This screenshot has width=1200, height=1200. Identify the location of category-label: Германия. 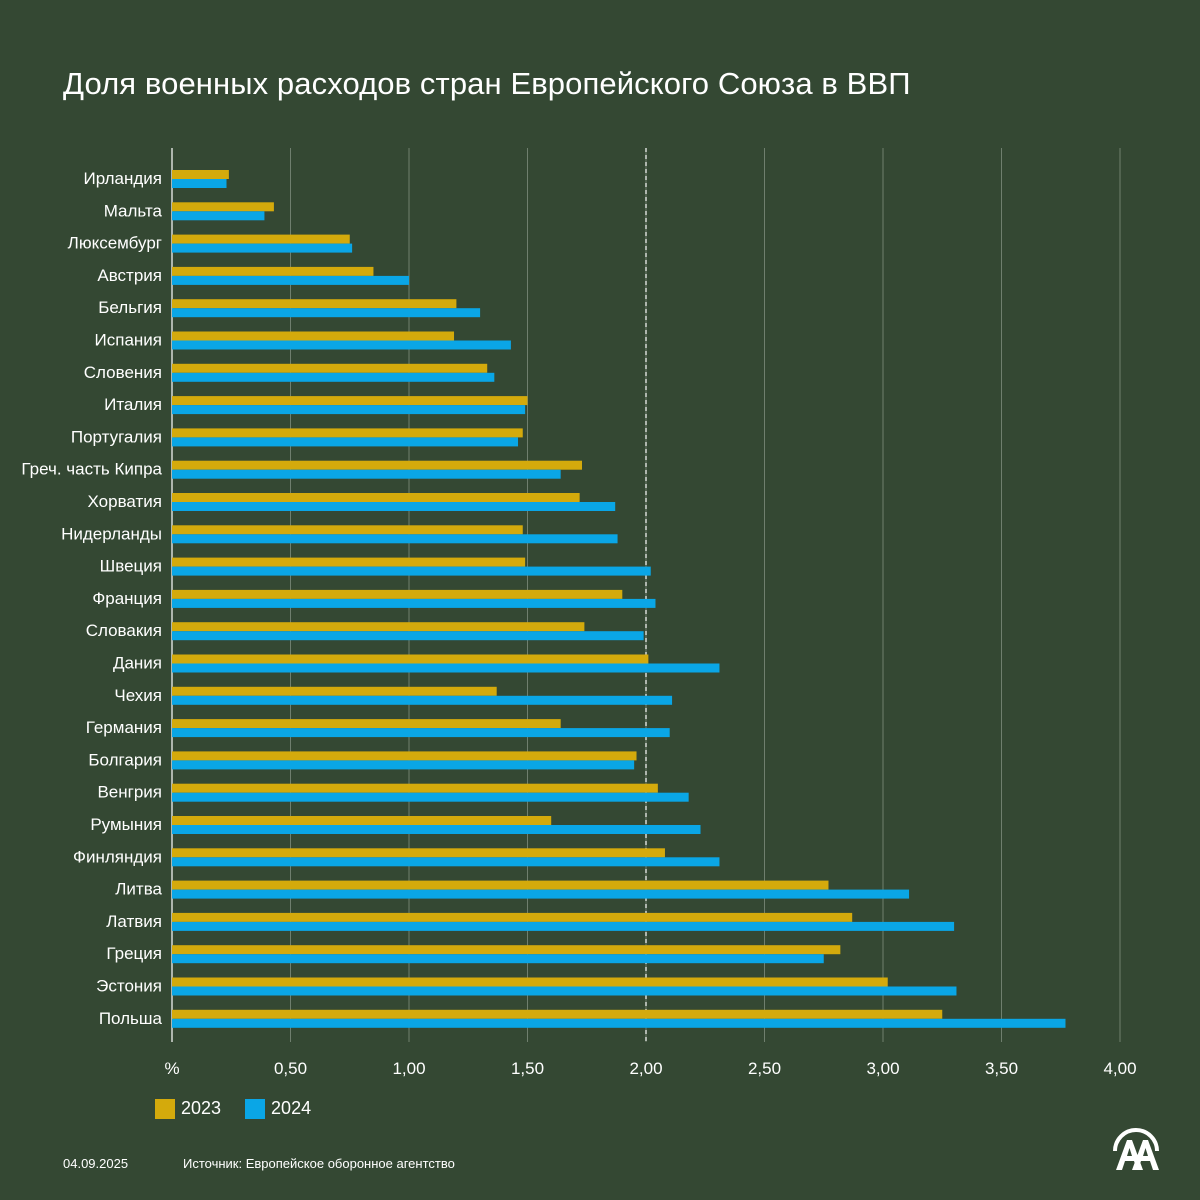
(124, 727).